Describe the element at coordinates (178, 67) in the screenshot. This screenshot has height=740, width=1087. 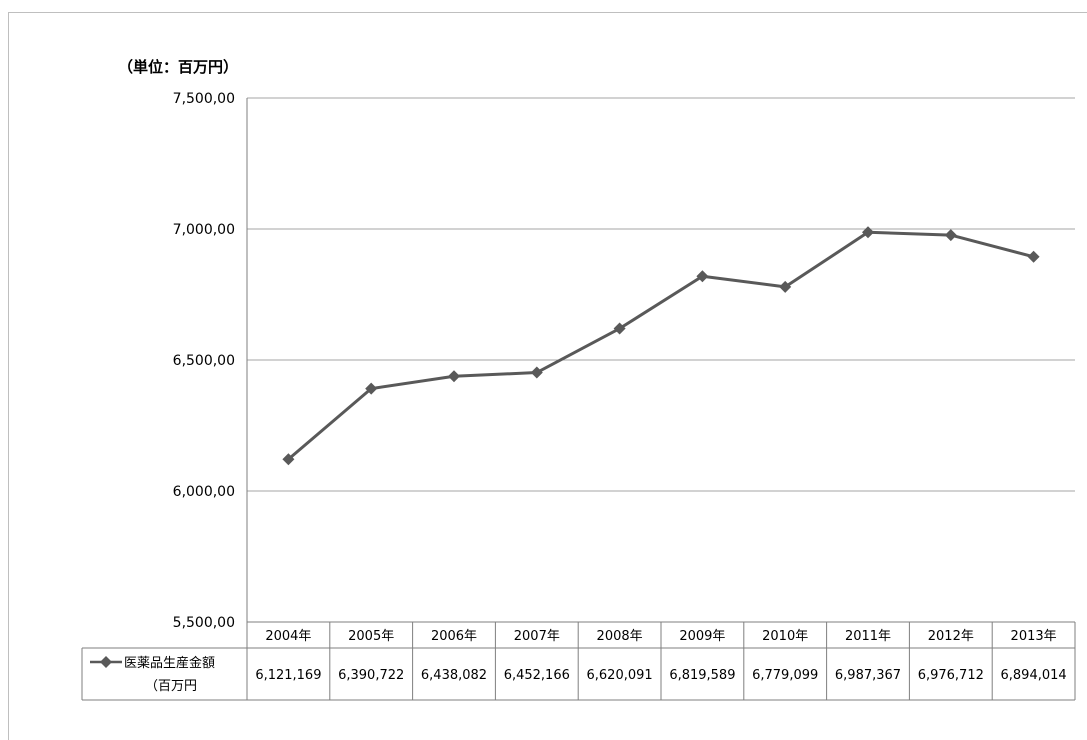
I see `unit-label: （単位：百万円）` at that location.